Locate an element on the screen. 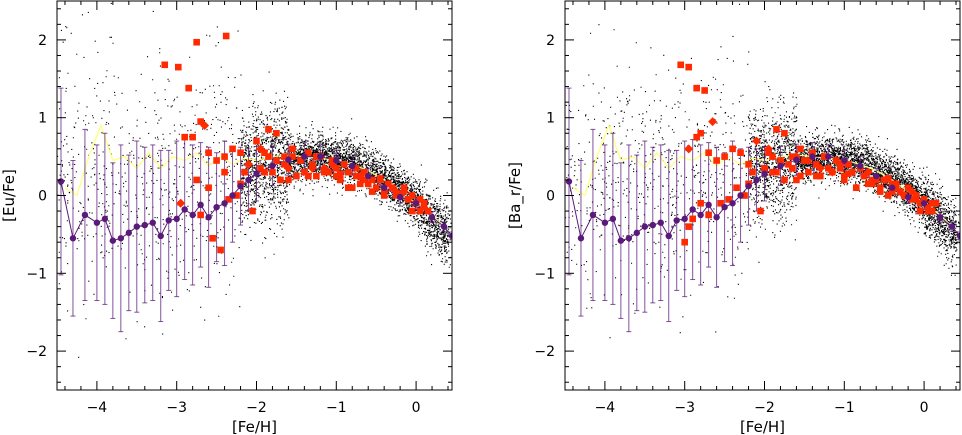  x-tick-label: −1 is located at coordinates (844, 408).